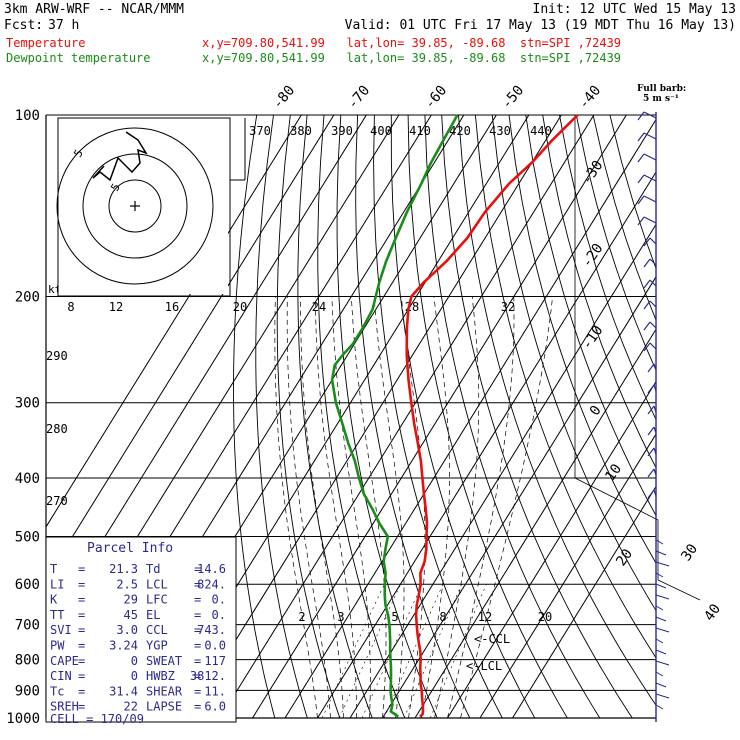 This screenshot has width=740, height=740. Describe the element at coordinates (342, 131) in the screenshot. I see `theta-label: 390` at that location.